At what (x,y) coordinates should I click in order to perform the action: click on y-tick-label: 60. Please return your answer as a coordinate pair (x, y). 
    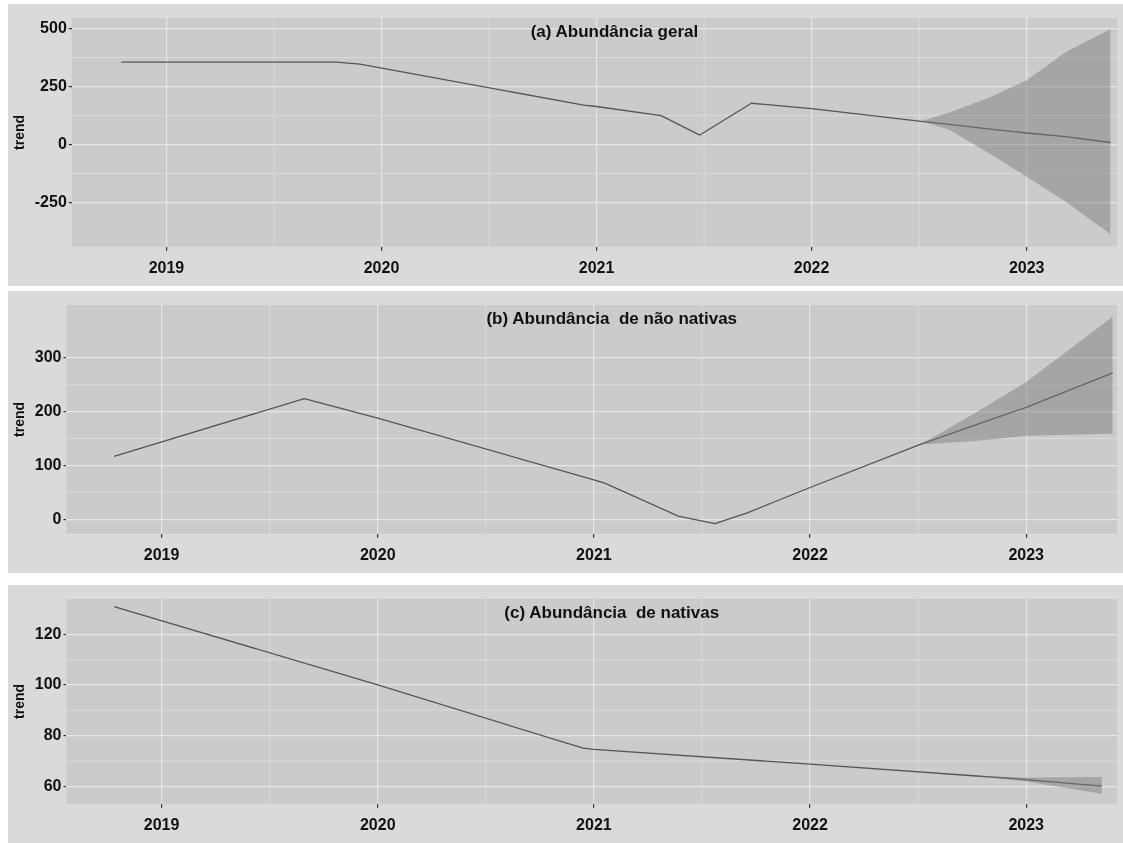
    Looking at the image, I should click on (52, 785).